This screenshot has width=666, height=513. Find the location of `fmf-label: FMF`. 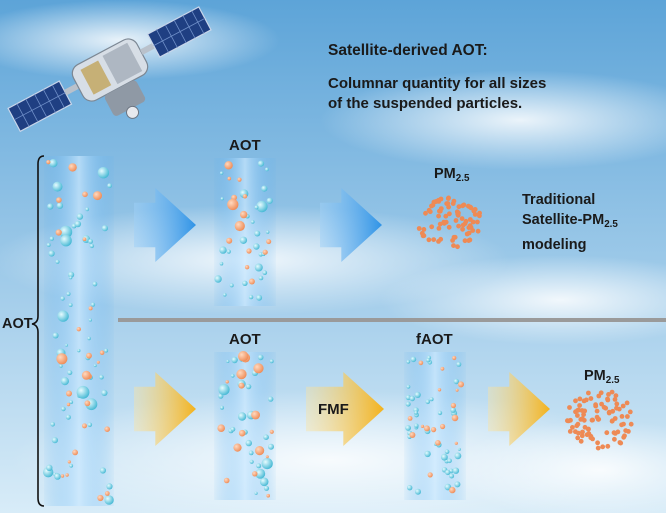

fmf-label: FMF is located at coordinates (333, 409).